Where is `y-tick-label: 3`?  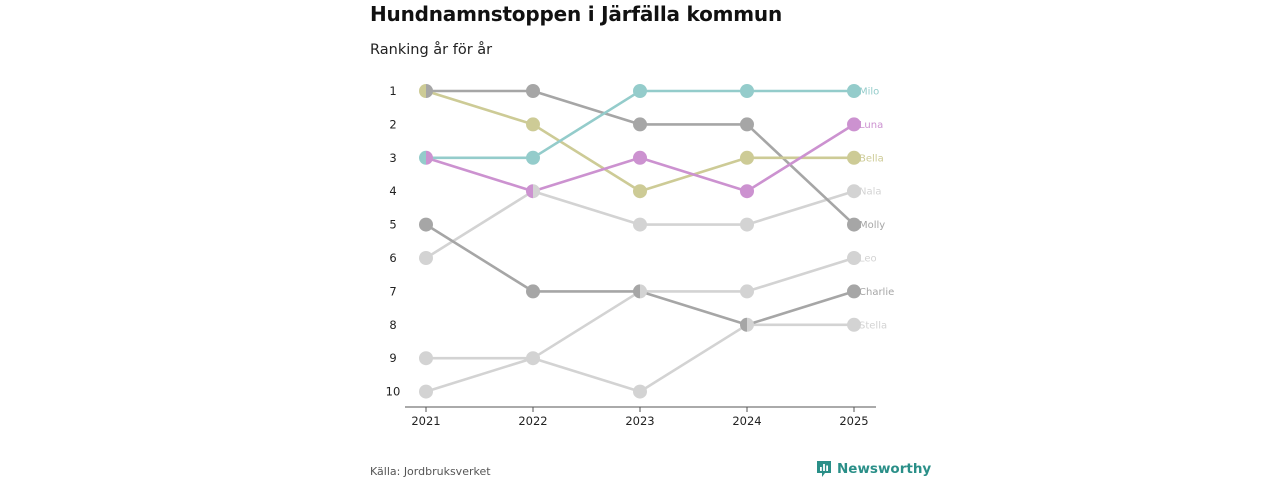 y-tick-label: 3 is located at coordinates (392, 158).